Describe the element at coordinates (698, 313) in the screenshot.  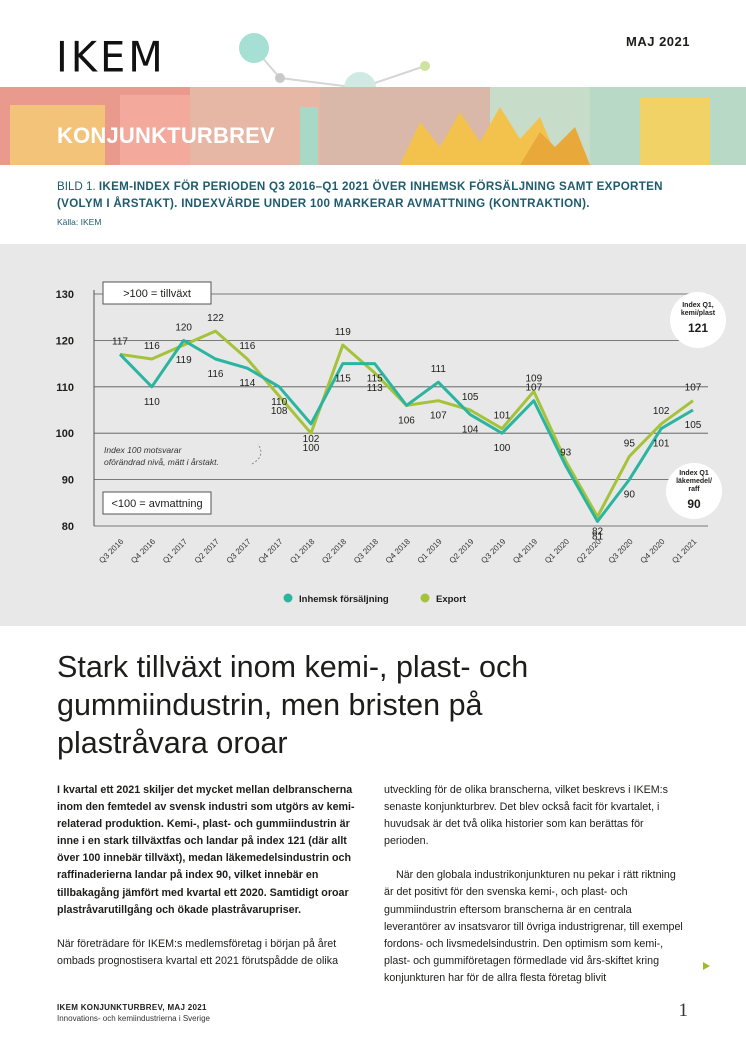
I see `index-badge-label: kemi/plast` at that location.